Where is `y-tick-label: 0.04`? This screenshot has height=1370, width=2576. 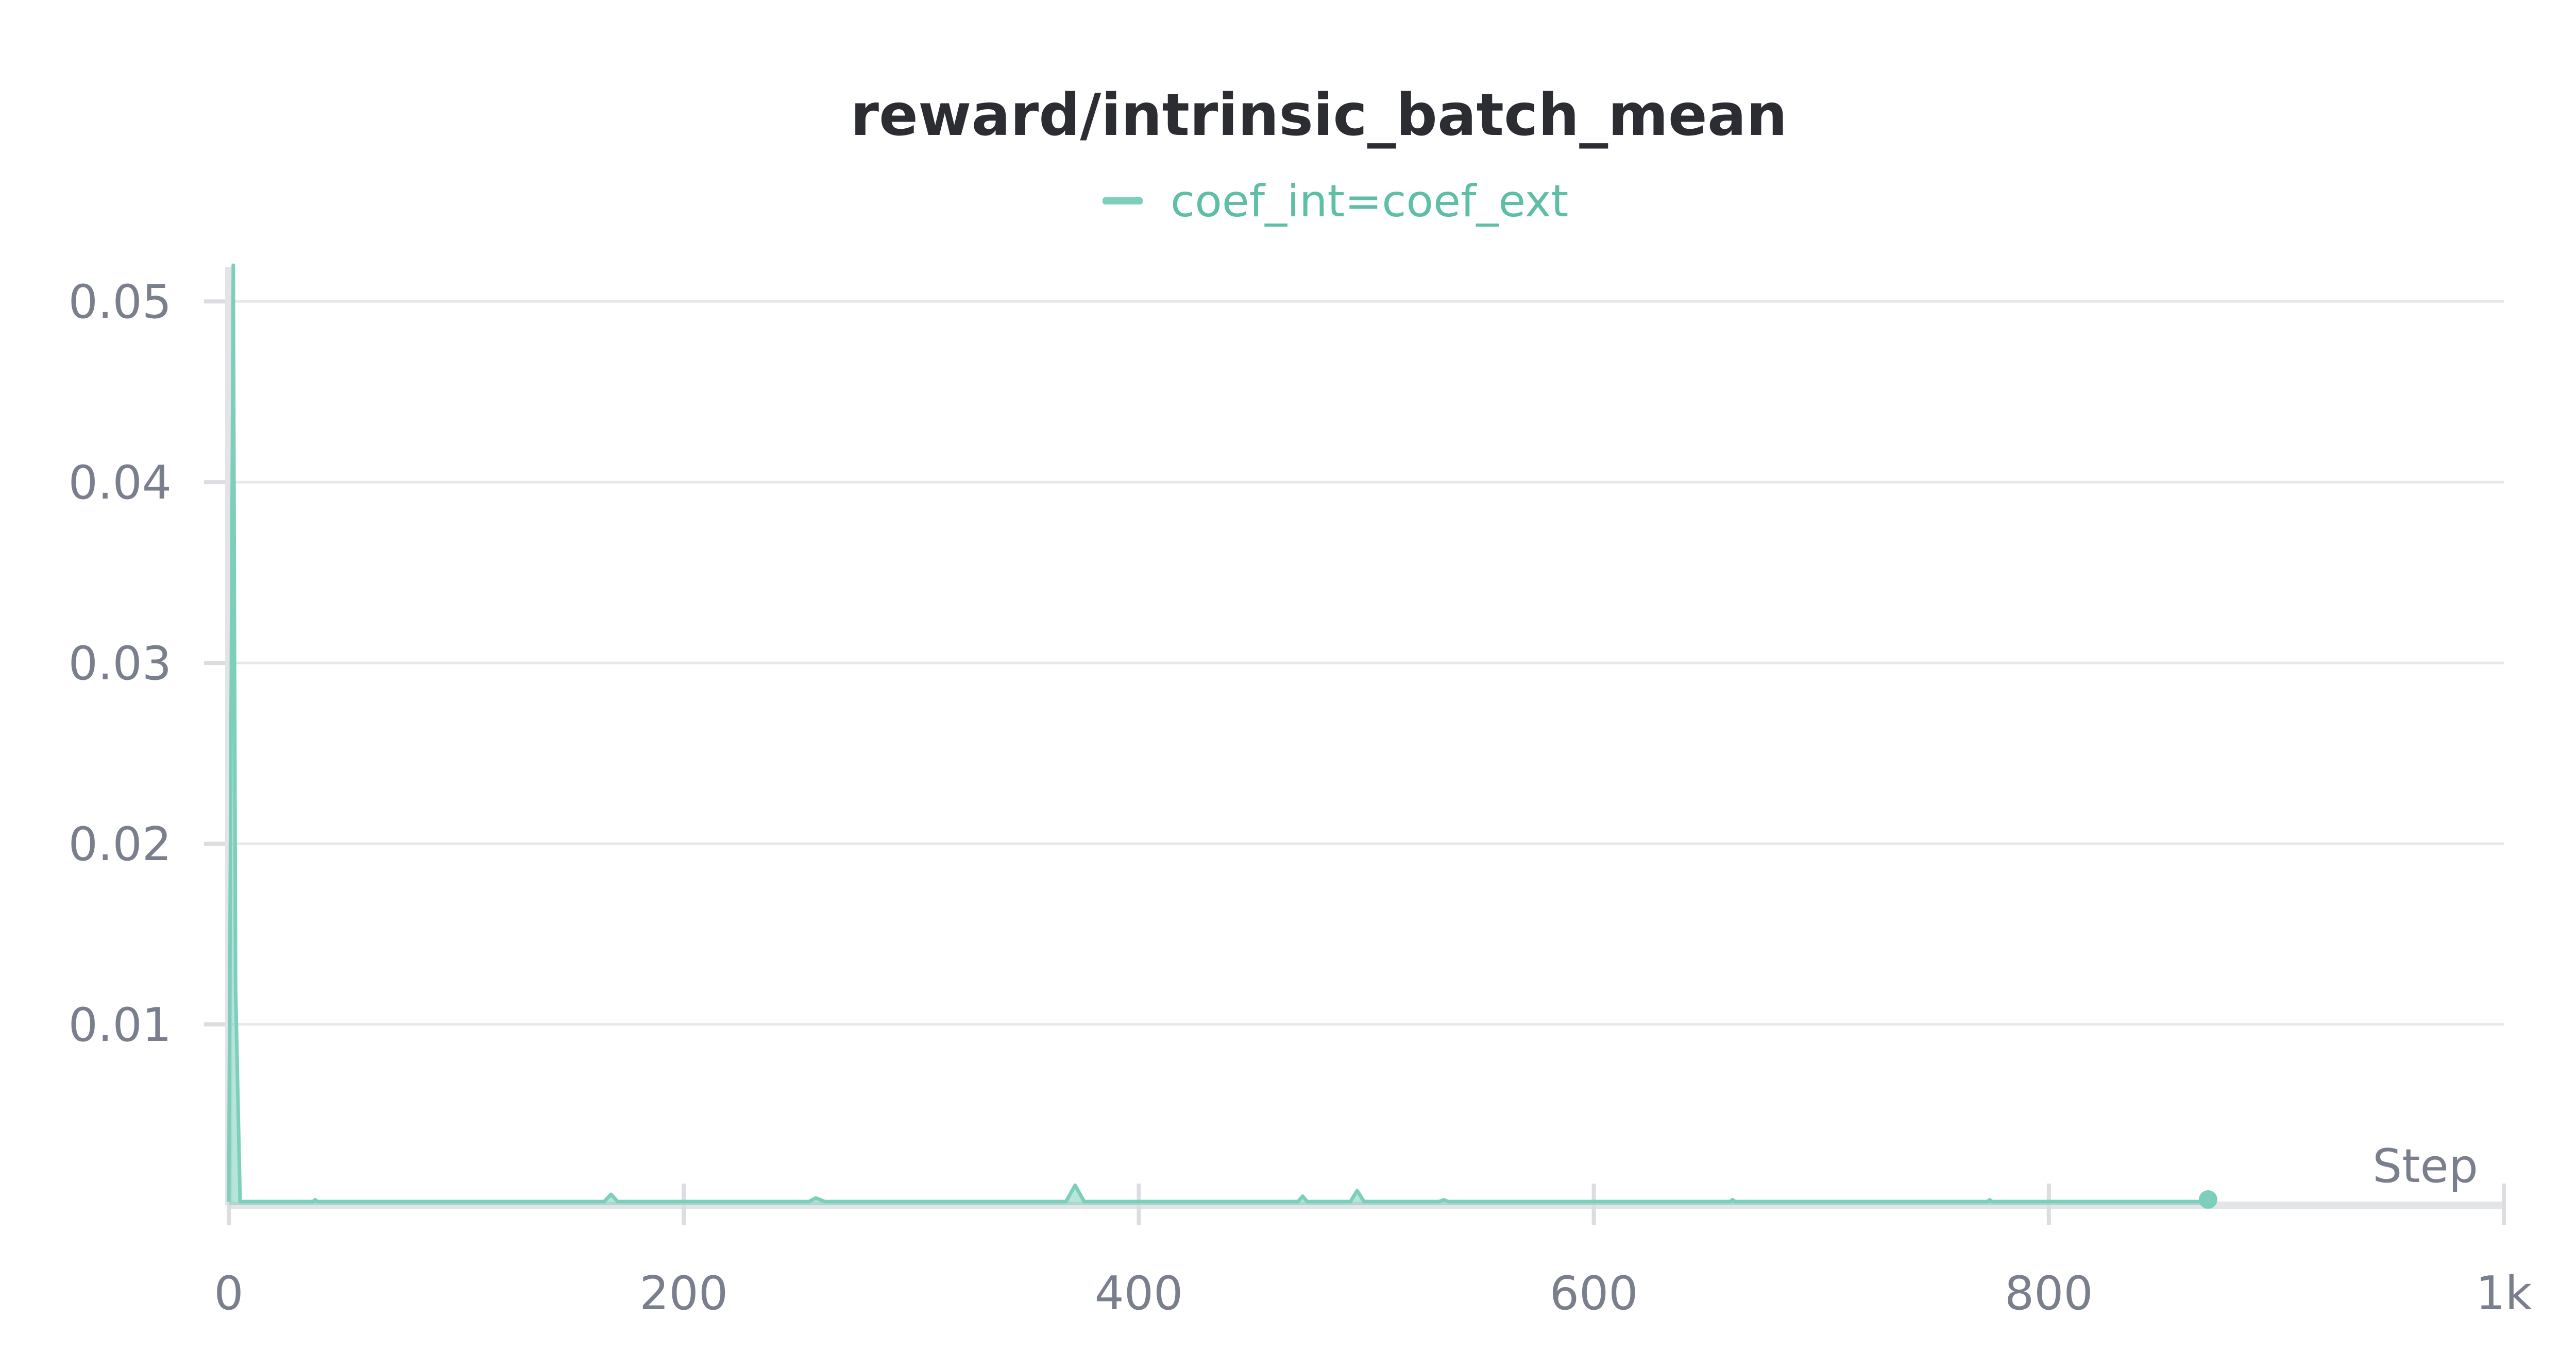 y-tick-label: 0.04 is located at coordinates (120, 483).